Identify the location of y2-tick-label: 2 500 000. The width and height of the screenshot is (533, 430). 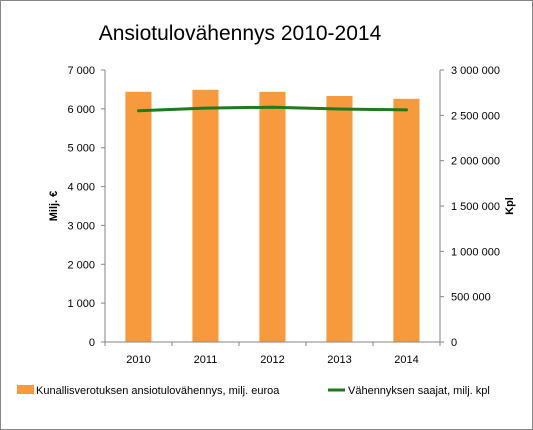
(475, 116).